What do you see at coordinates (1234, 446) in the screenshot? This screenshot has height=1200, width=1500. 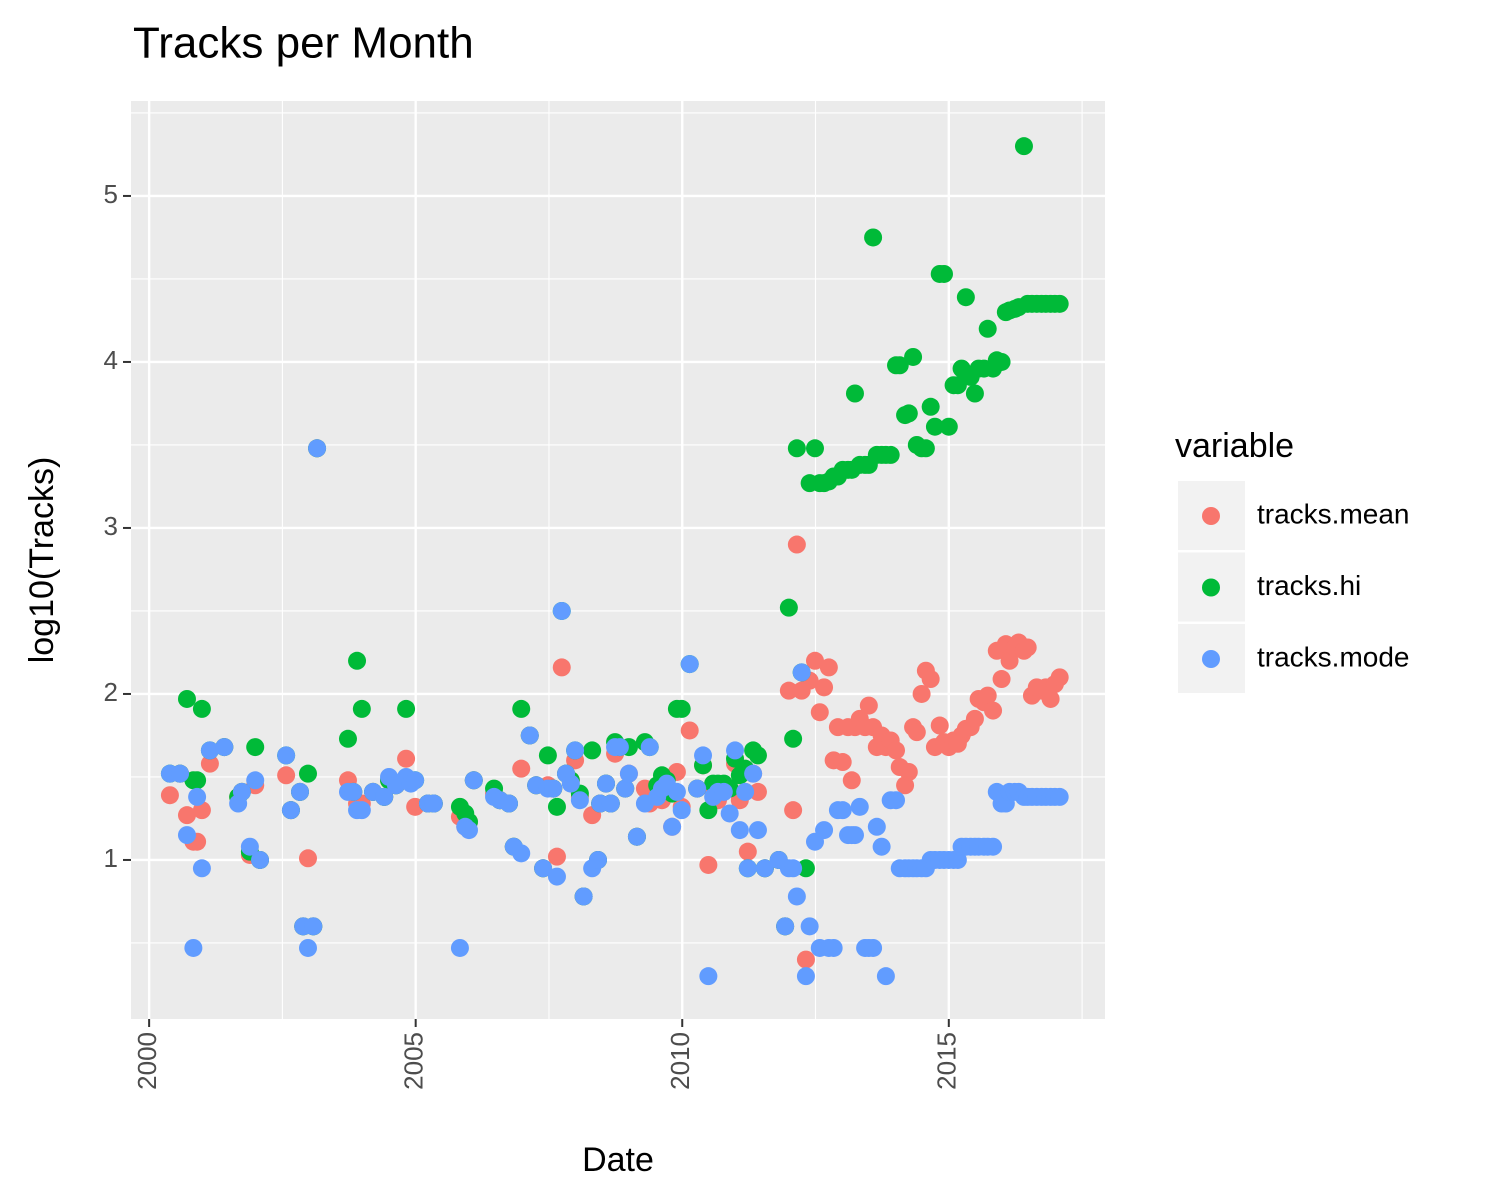 I see `legend-title: variable` at bounding box center [1234, 446].